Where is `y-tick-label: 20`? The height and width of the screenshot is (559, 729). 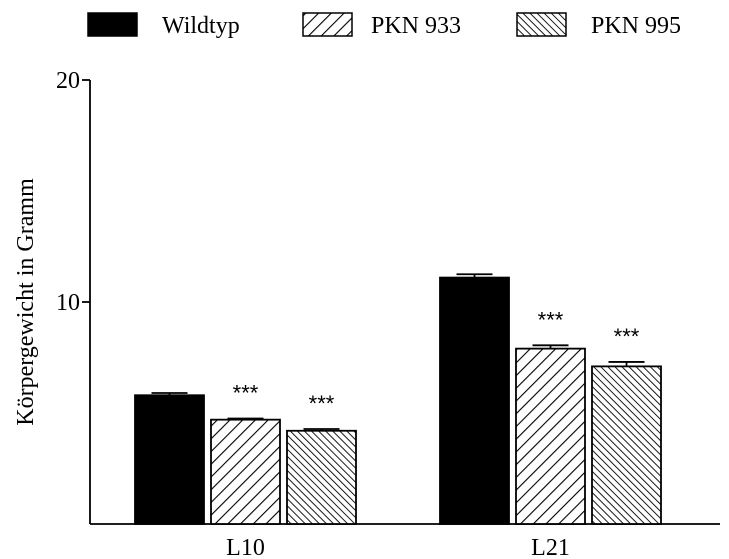 y-tick-label: 20 is located at coordinates (68, 81).